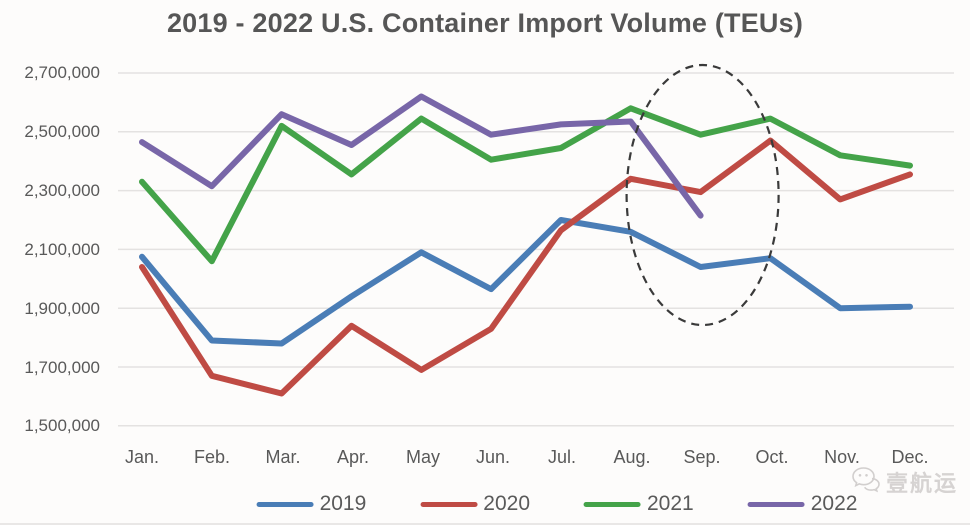  I want to click on legend-swatch-2019, so click(285, 504).